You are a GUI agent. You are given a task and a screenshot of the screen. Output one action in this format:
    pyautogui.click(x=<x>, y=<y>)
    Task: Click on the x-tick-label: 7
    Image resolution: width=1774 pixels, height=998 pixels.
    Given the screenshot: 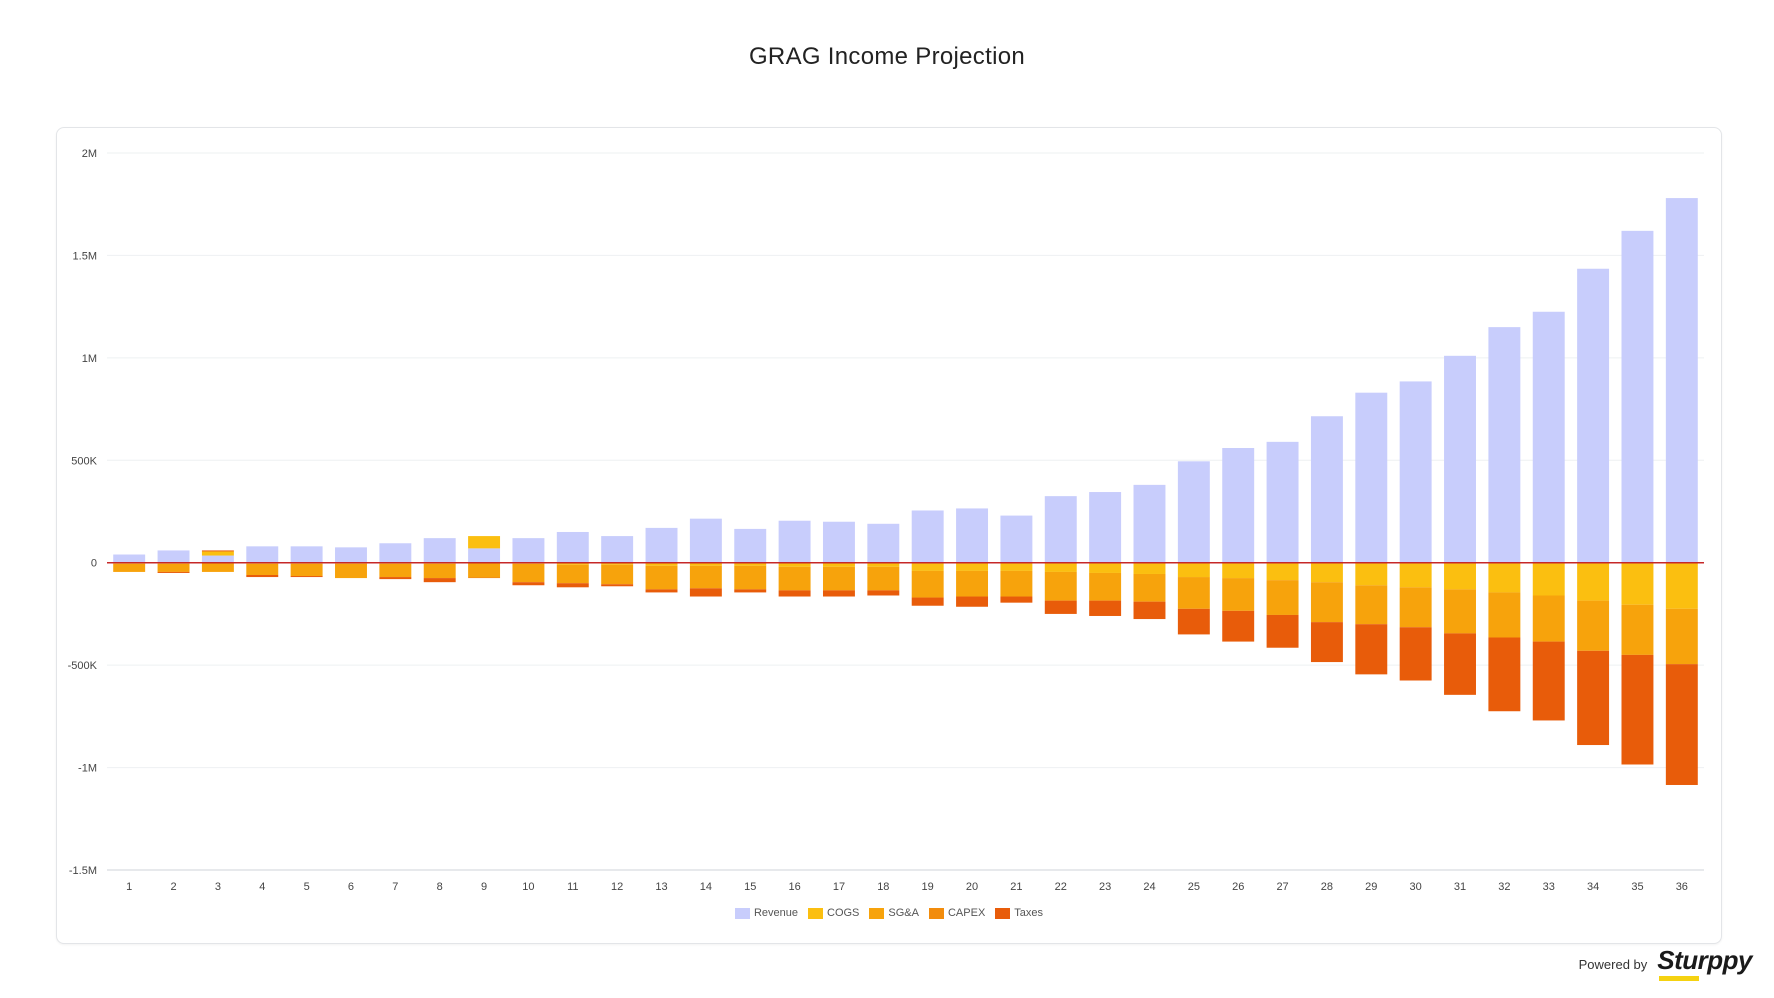 What is the action you would take?
    pyautogui.click(x=395, y=887)
    